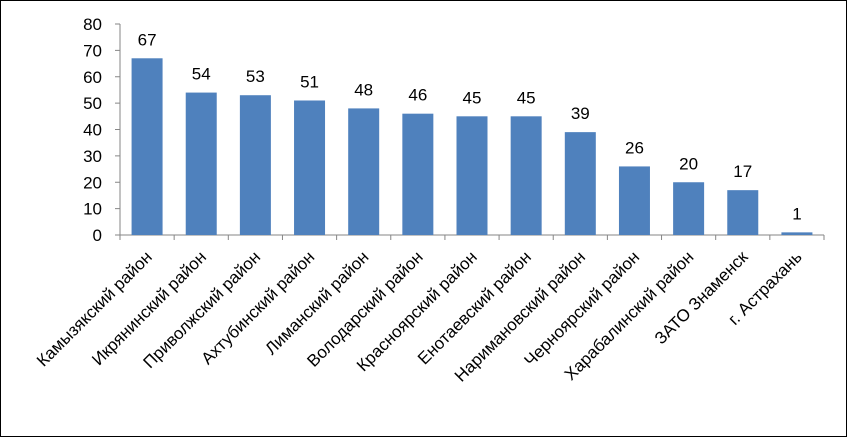  What do you see at coordinates (363, 89) in the screenshot?
I see `data-label: 48` at bounding box center [363, 89].